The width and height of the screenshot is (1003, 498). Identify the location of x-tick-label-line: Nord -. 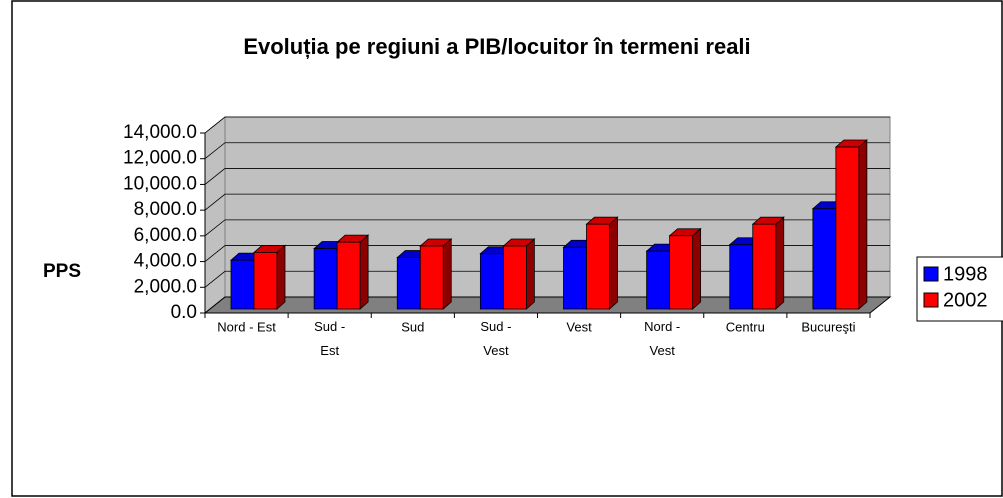
(662, 326).